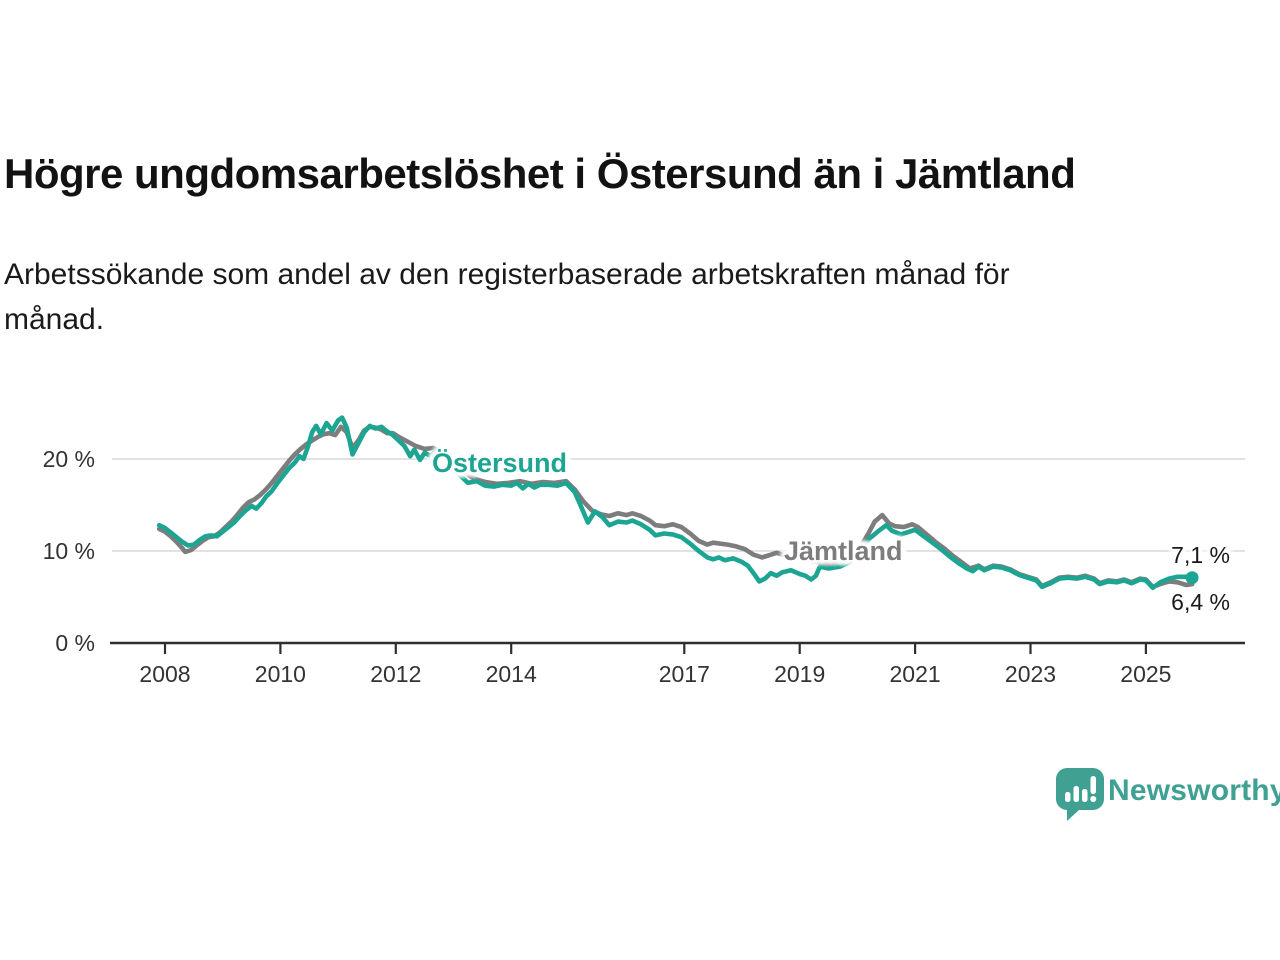 The image size is (1280, 960). Describe the element at coordinates (843, 551) in the screenshot. I see `series-label-jamtland: Jämtland` at that location.